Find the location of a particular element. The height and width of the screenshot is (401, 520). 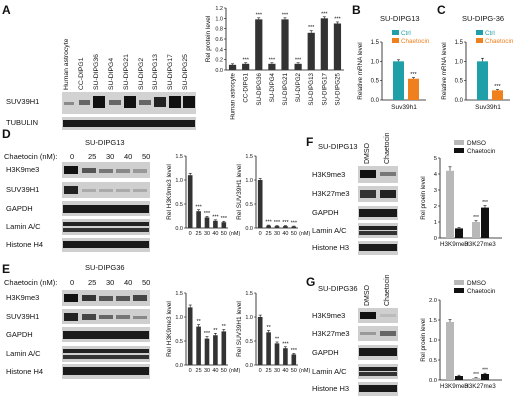

legend-swatch is located at coordinates (459, 282).